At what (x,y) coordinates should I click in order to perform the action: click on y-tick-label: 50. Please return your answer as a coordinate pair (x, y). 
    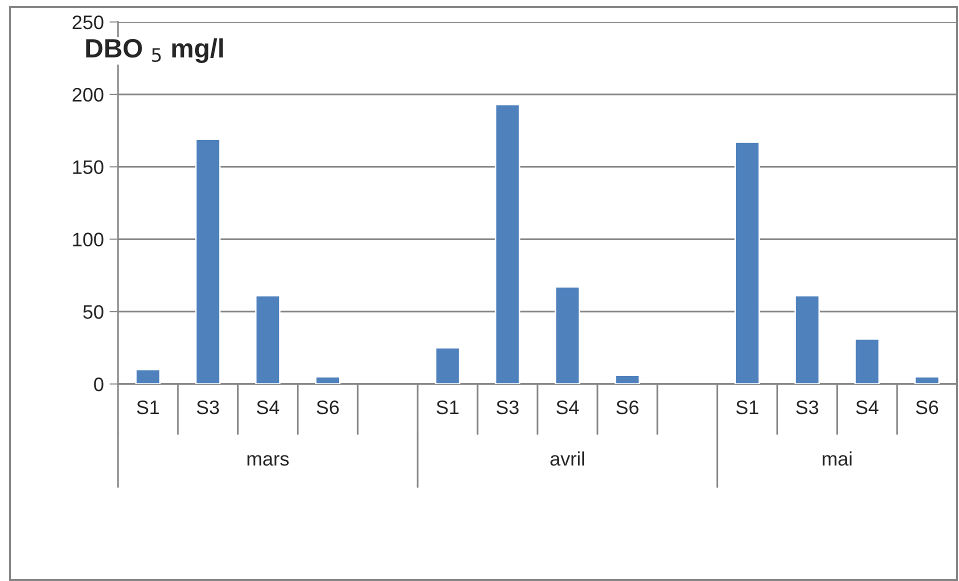
    Looking at the image, I should click on (93, 312).